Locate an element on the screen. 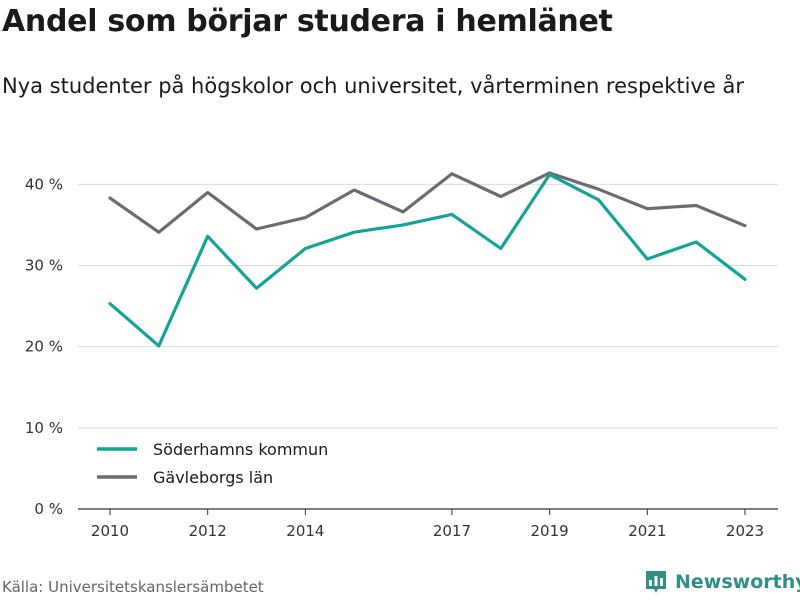 The width and height of the screenshot is (800, 600). x-tick-label: 2017 is located at coordinates (452, 531).